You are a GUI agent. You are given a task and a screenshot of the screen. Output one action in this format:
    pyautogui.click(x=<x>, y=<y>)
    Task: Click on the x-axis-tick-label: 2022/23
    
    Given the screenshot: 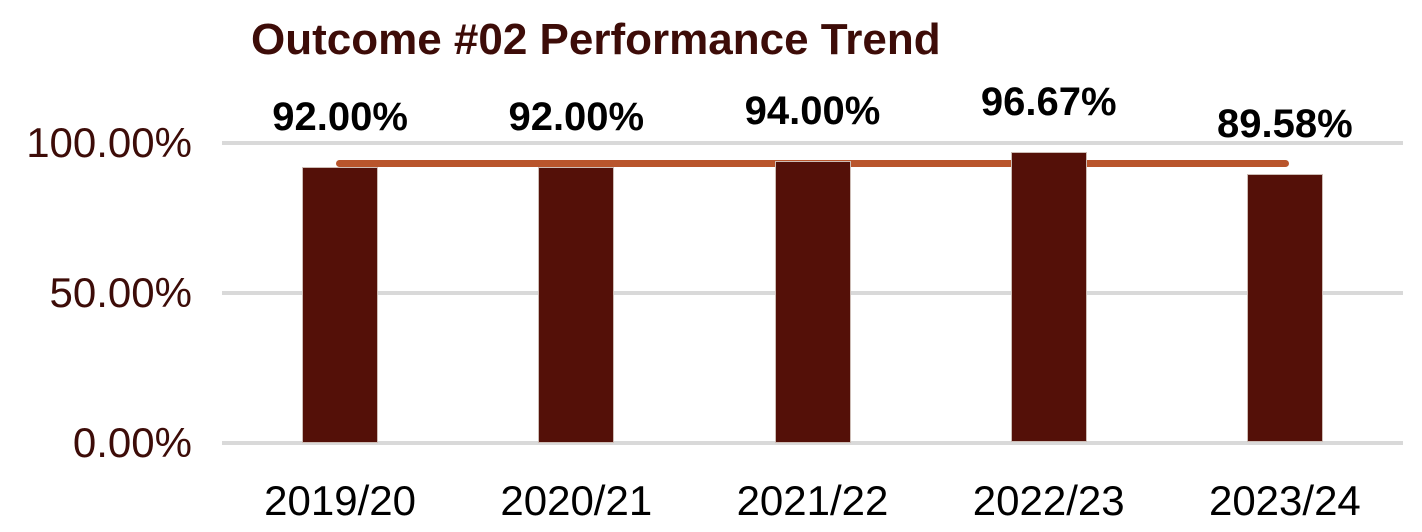 What is the action you would take?
    pyautogui.click(x=1048, y=500)
    